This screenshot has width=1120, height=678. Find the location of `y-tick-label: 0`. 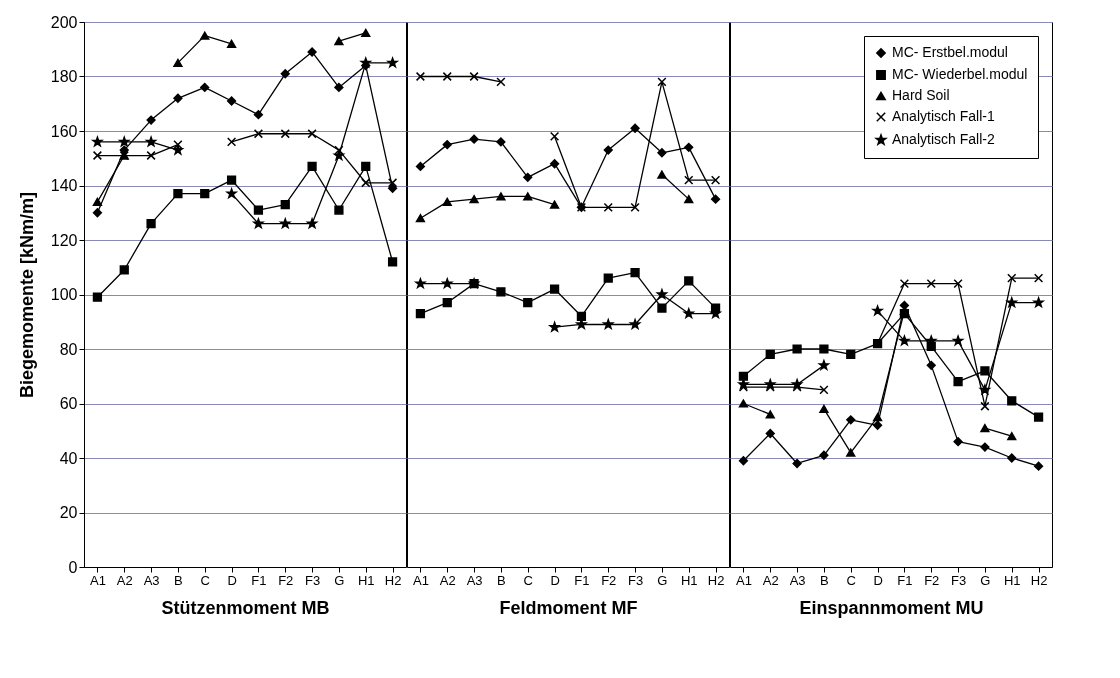

y-tick-label: 0 is located at coordinates (73, 567).